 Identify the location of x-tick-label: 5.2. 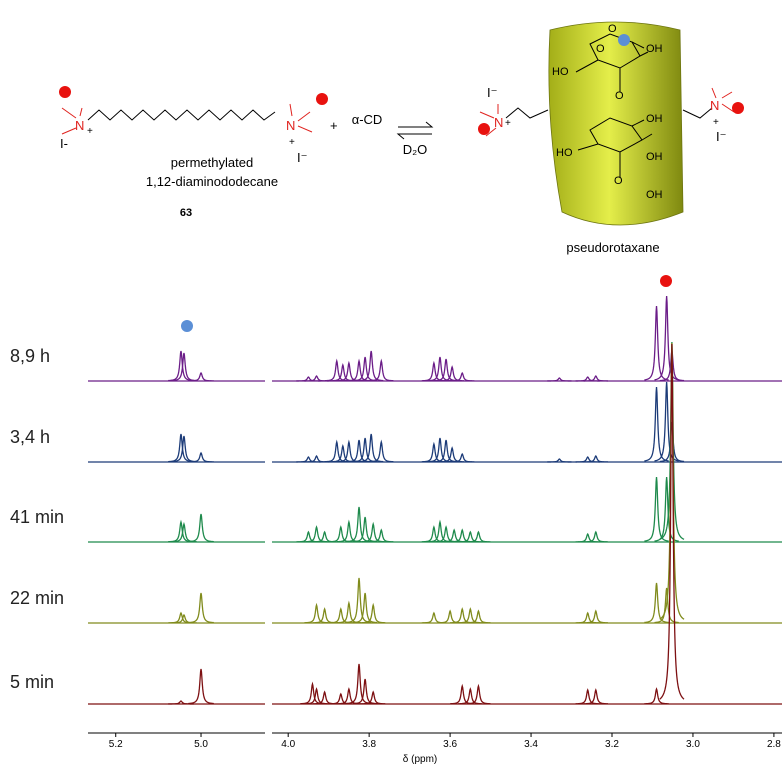
(116, 744).